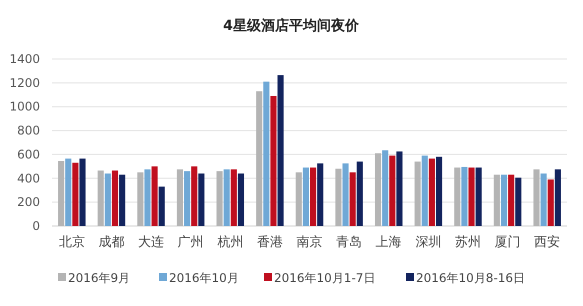 This screenshot has height=306, width=583. What do you see at coordinates (204, 278) in the screenshot?
I see `legend-label: 2016年10月` at bounding box center [204, 278].